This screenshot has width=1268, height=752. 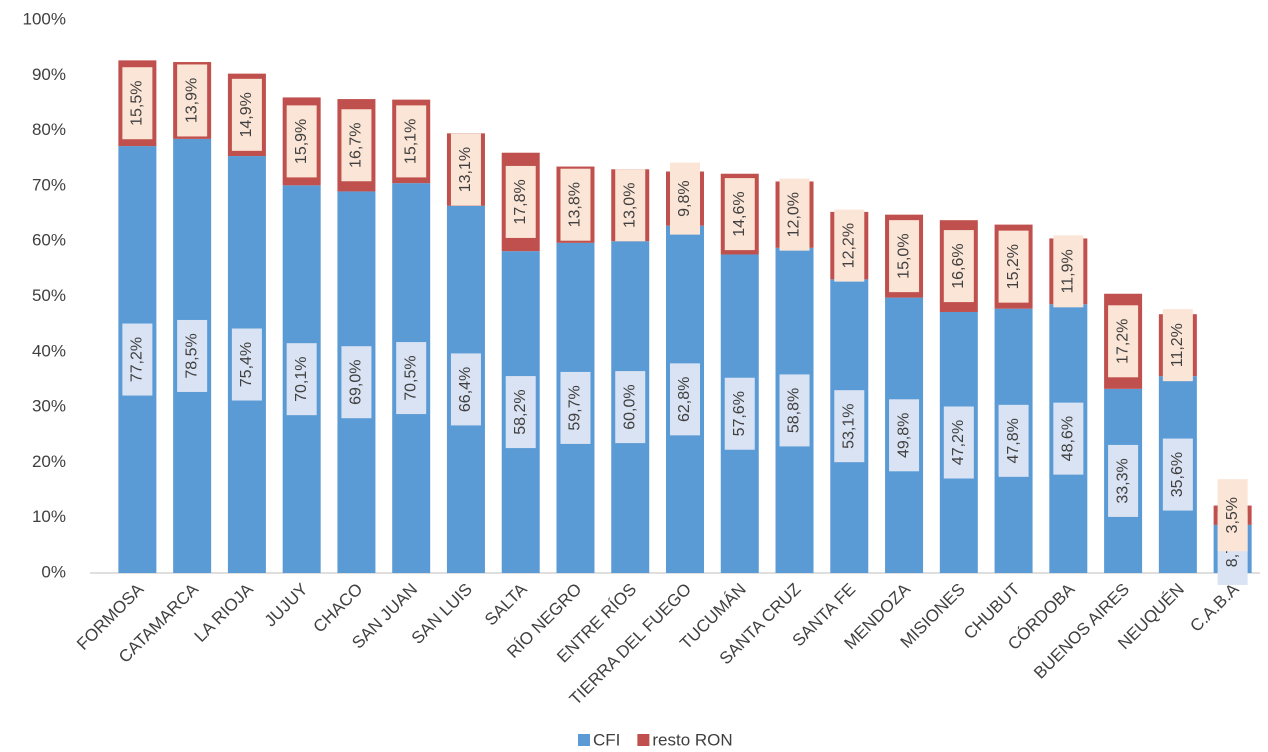 I want to click on legend-label: CFI, so click(x=606, y=739).